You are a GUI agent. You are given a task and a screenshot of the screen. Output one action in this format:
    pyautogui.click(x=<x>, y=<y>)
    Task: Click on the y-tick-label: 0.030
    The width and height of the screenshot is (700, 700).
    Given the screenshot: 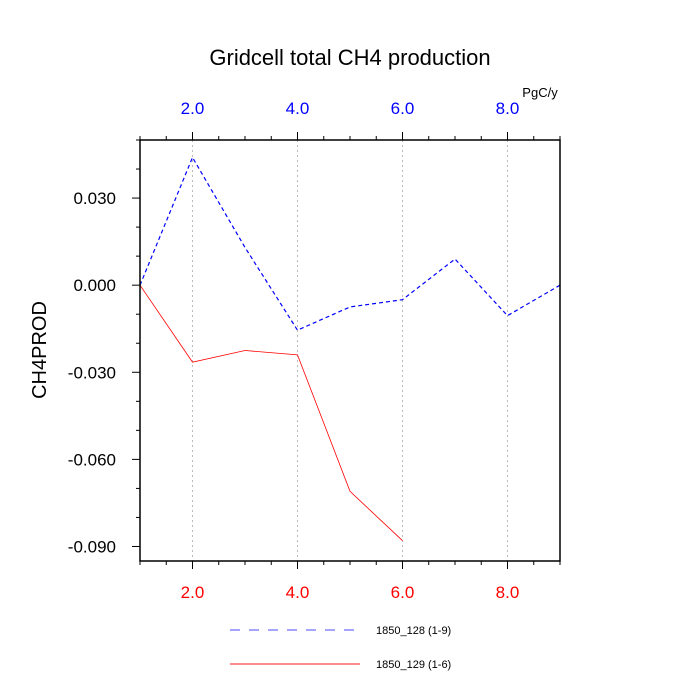 What is the action you would take?
    pyautogui.click(x=94, y=198)
    